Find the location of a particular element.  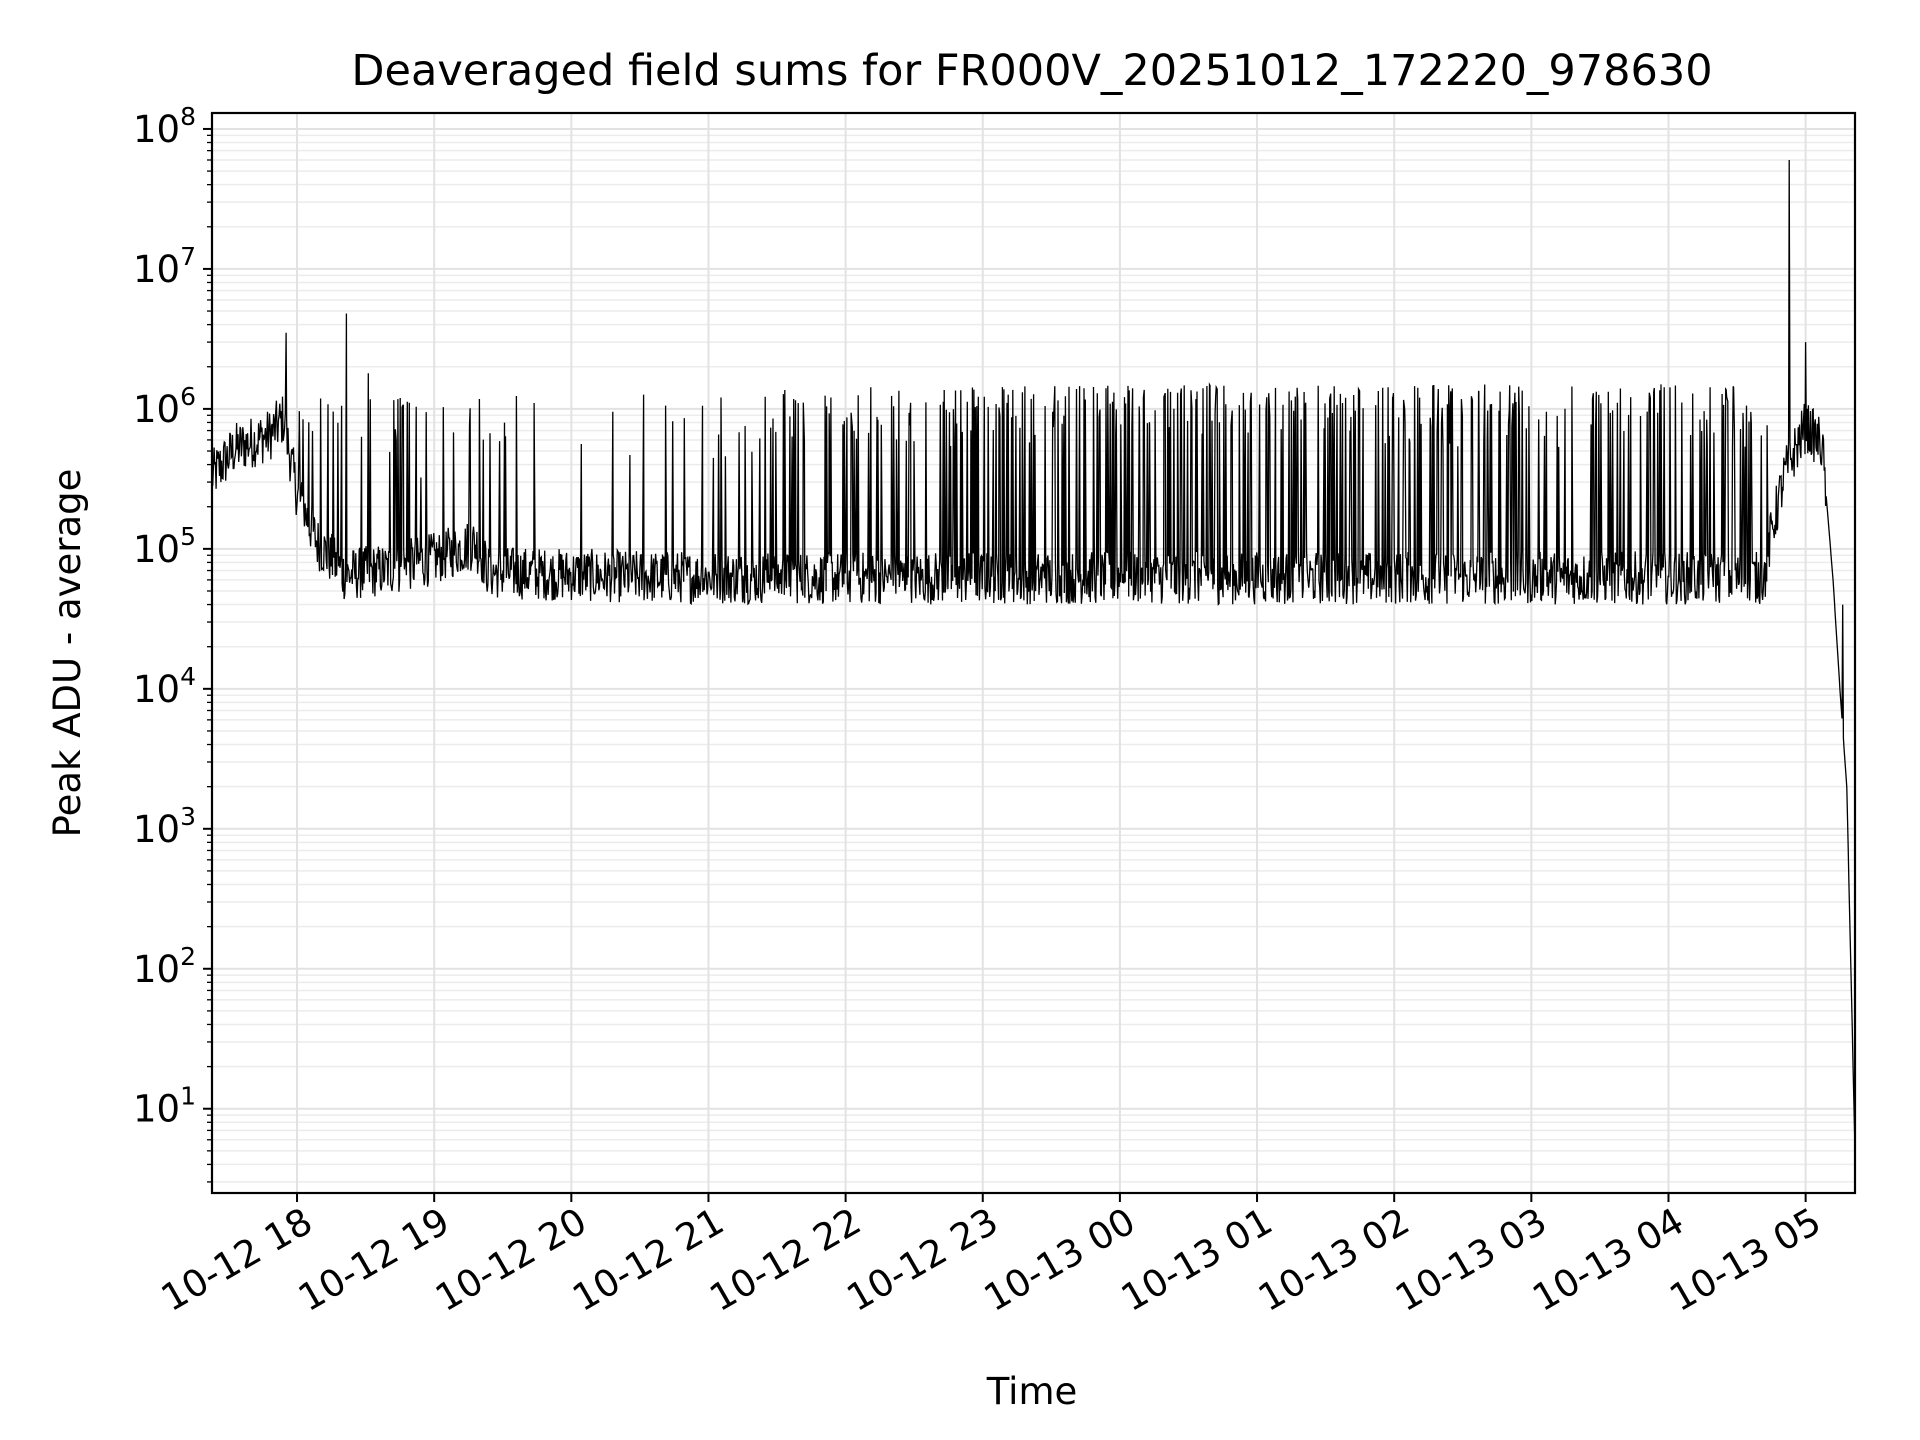

y-axis-label: Peak ADU - average is located at coordinates (67, 653).